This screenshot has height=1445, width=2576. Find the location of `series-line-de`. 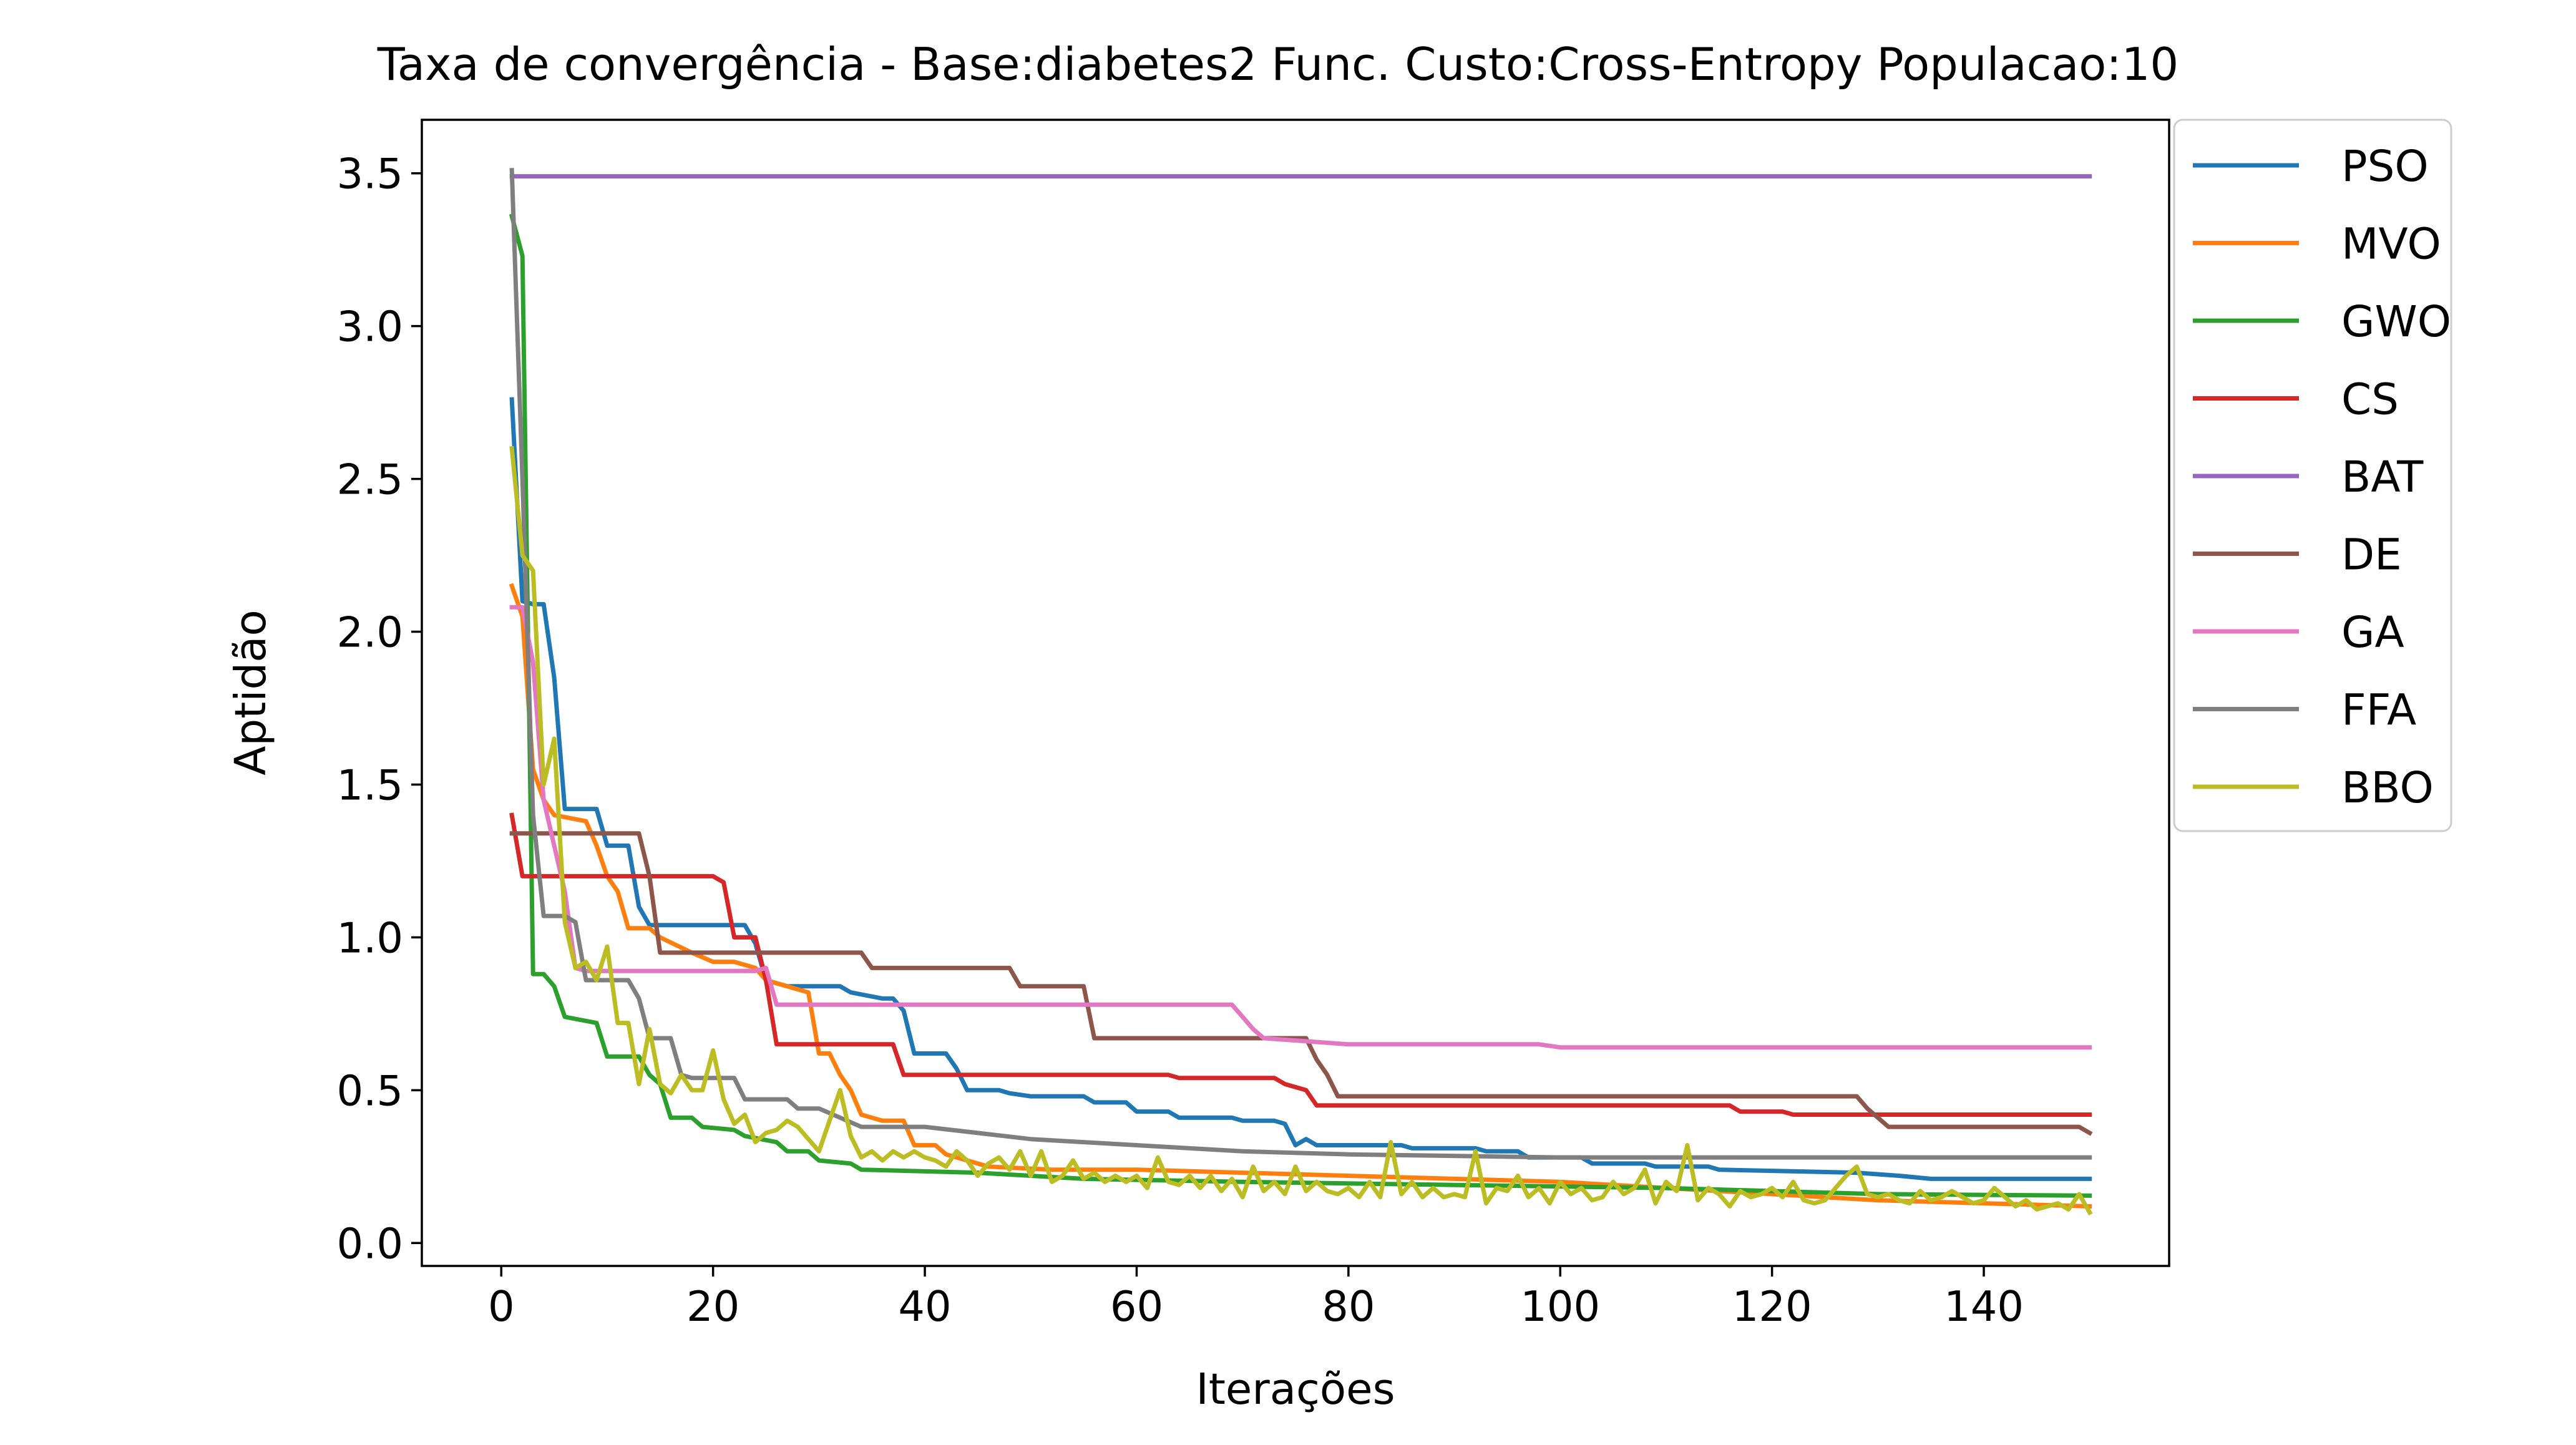

series-line-de is located at coordinates (1301, 983).